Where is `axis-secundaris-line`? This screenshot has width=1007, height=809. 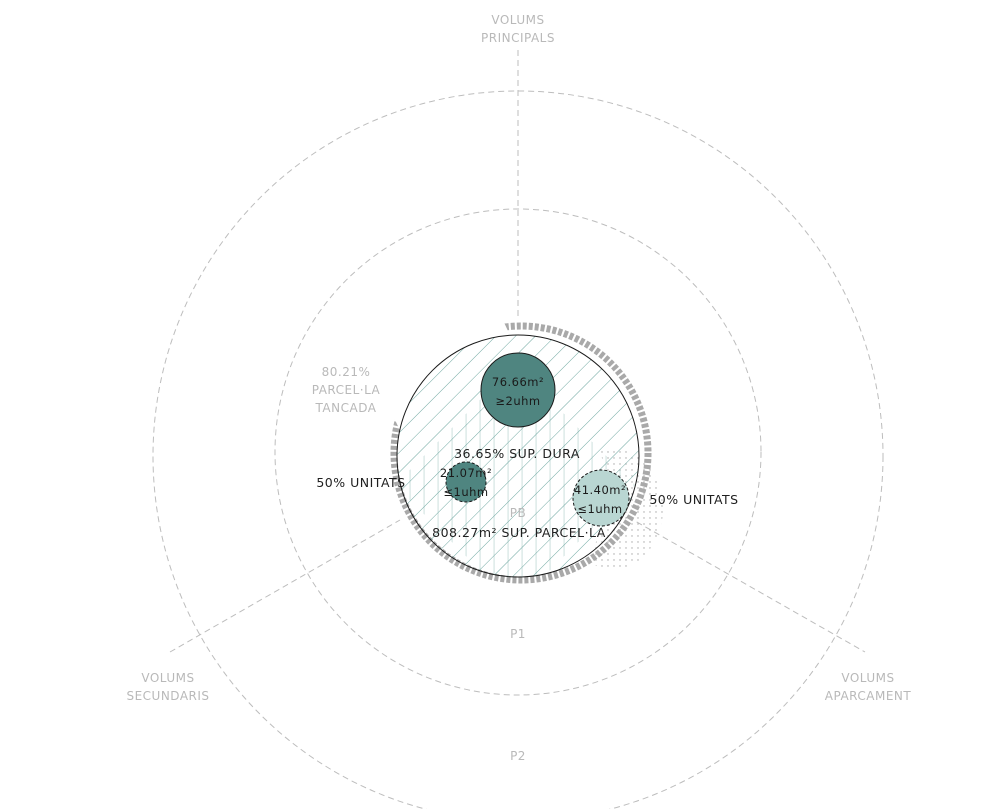
axis-secundaris-line is located at coordinates (285, 586).